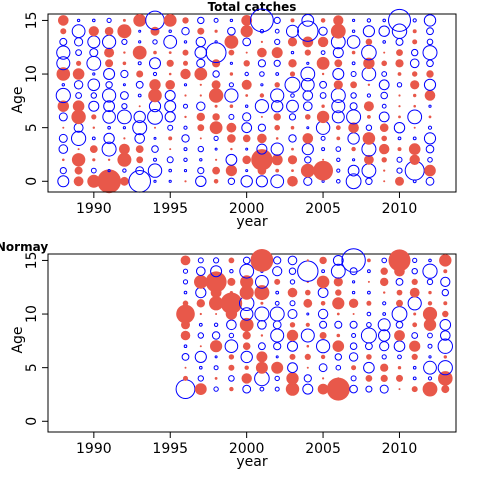 Image resolution: width=480 pixels, height=480 pixels. Describe the element at coordinates (32, 181) in the screenshot. I see `y-tick-label: 0` at that location.